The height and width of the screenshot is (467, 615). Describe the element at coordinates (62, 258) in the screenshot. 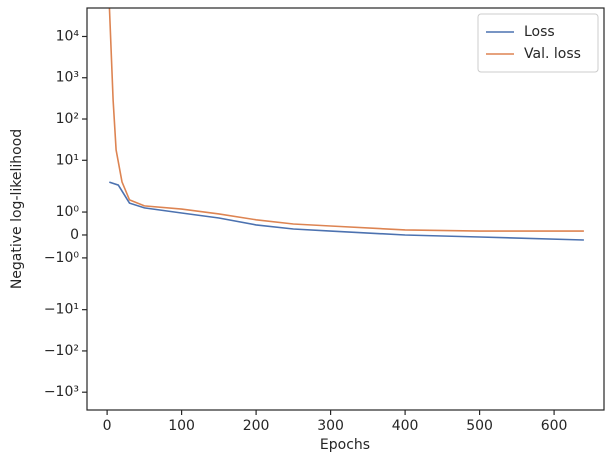

I see `y-tick-label: −10⁰` at that location.